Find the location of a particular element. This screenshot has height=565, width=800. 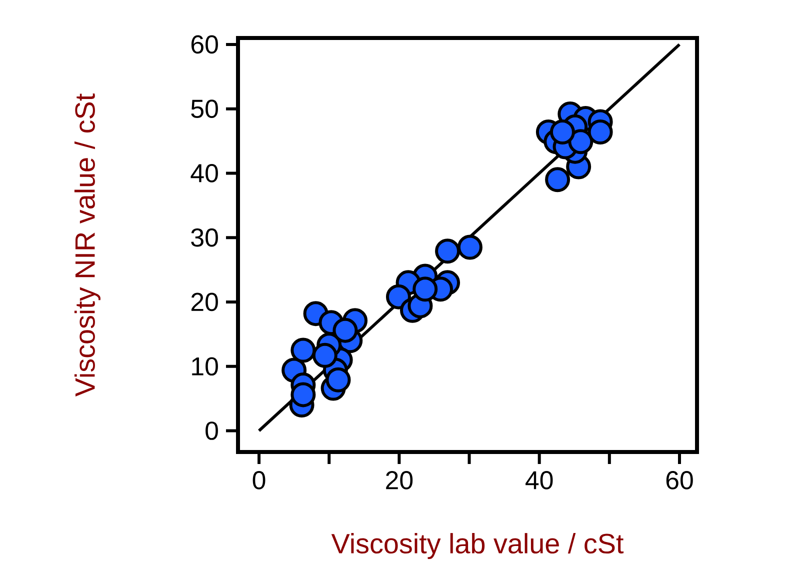

x-tick-label: 40 is located at coordinates (539, 480).